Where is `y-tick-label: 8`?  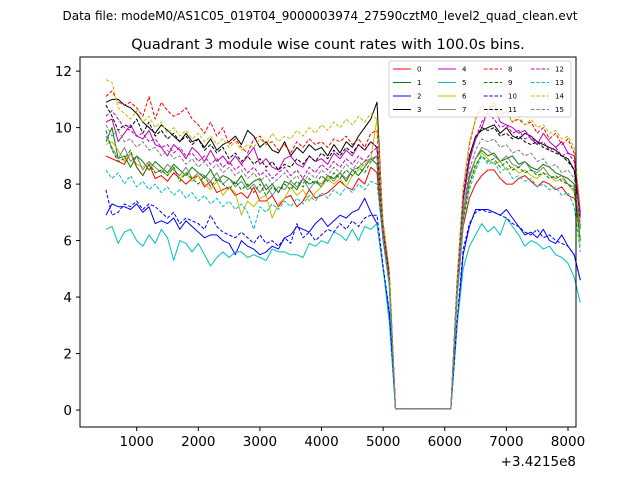
y-tick-label: 8 is located at coordinates (67, 185).